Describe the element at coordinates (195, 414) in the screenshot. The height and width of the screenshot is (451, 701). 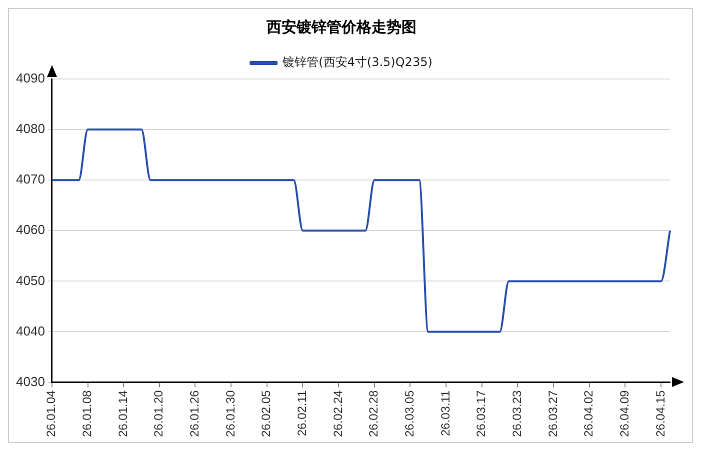
I see `x-tick-label: 26.01.26` at that location.